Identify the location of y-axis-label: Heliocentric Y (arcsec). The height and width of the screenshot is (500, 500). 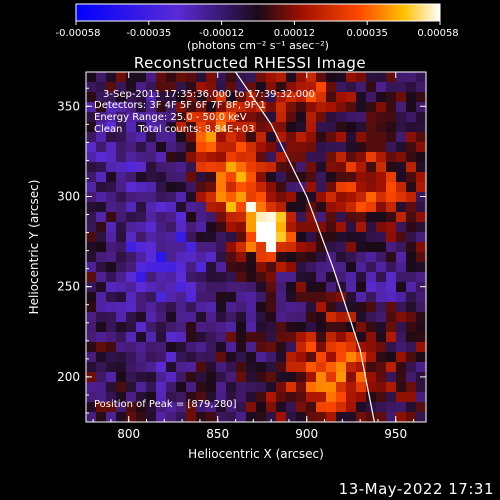
(34, 247).